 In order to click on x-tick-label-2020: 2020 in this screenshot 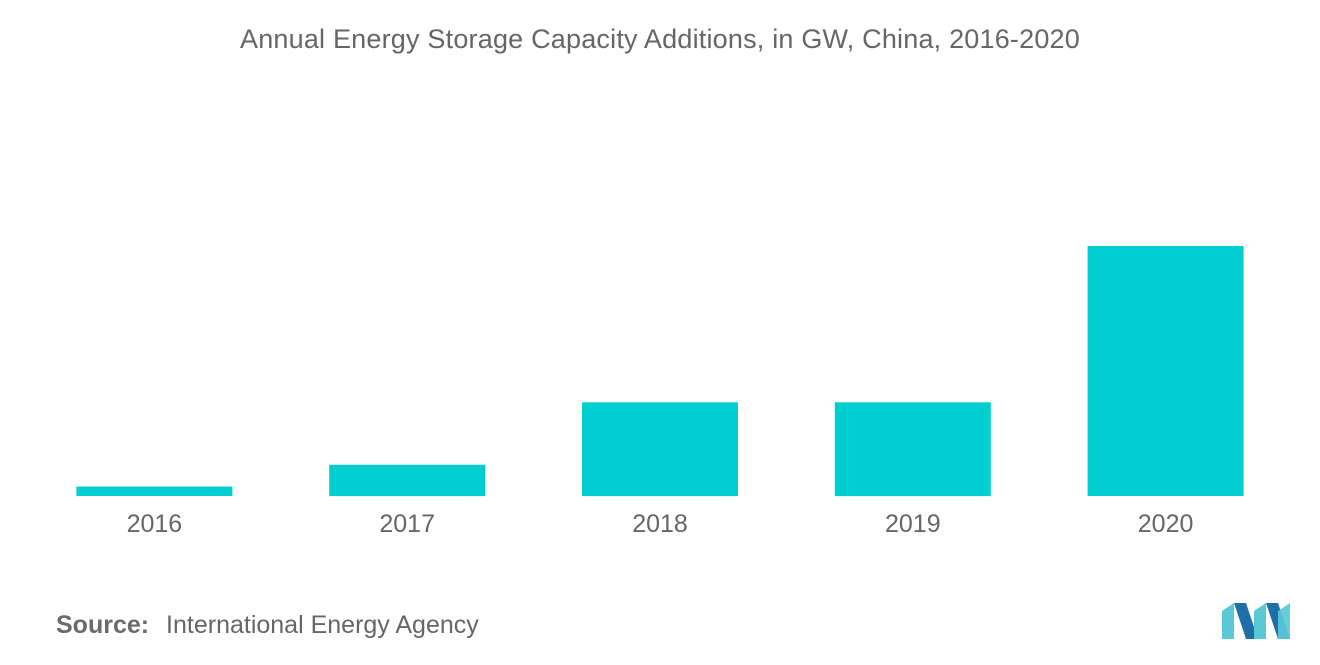, I will do `click(1166, 524)`.